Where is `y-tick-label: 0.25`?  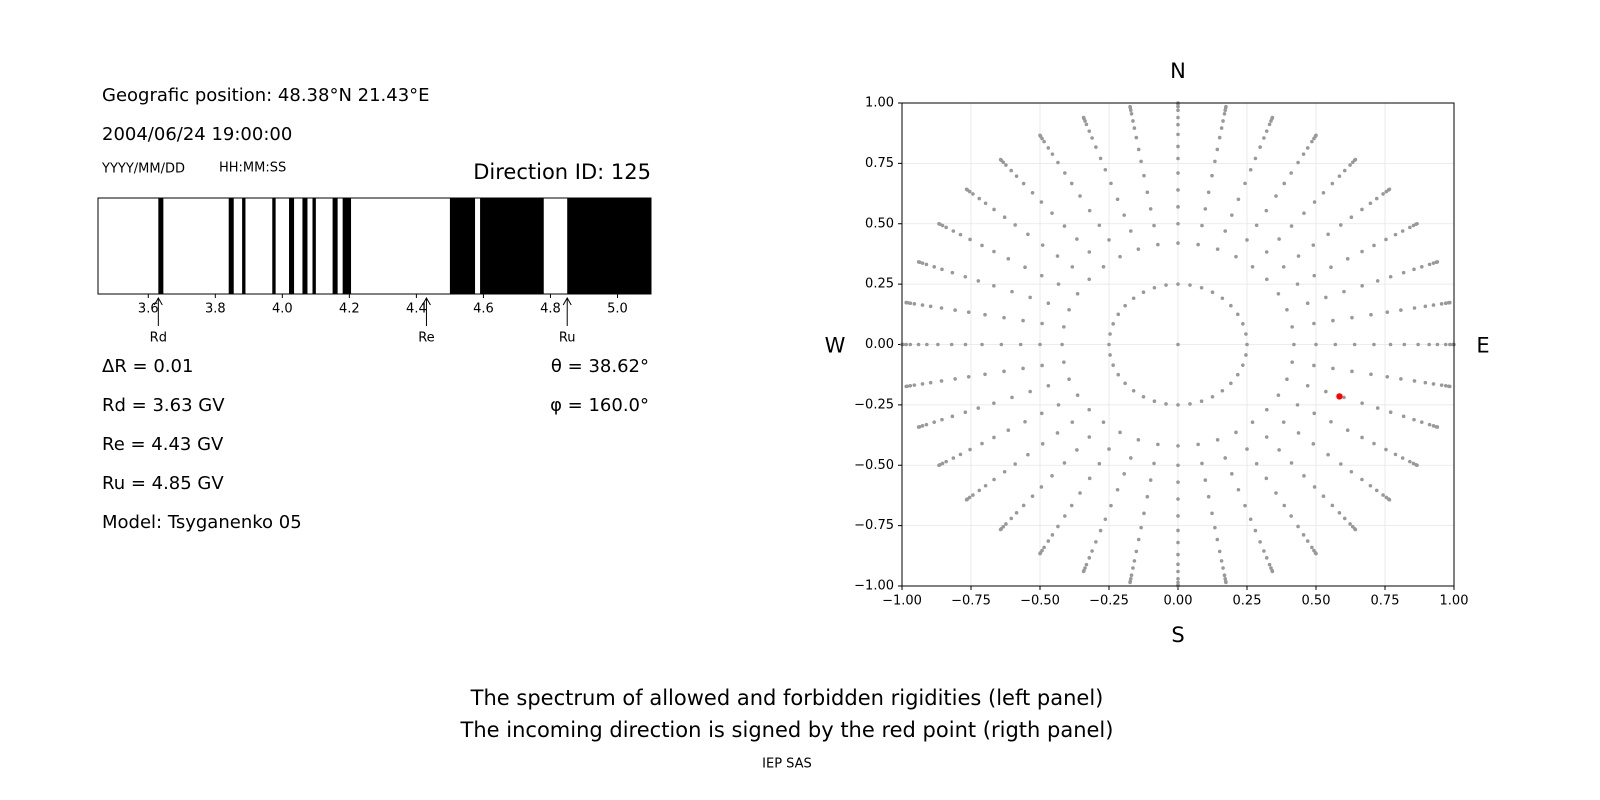 y-tick-label: 0.25 is located at coordinates (879, 284).